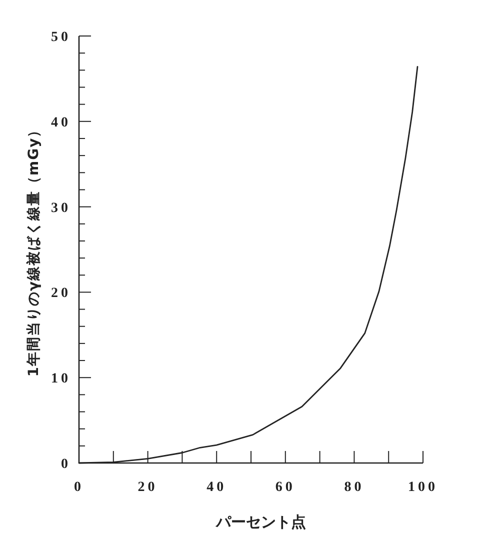  I want to click on x-tick-label: 100, so click(423, 487).